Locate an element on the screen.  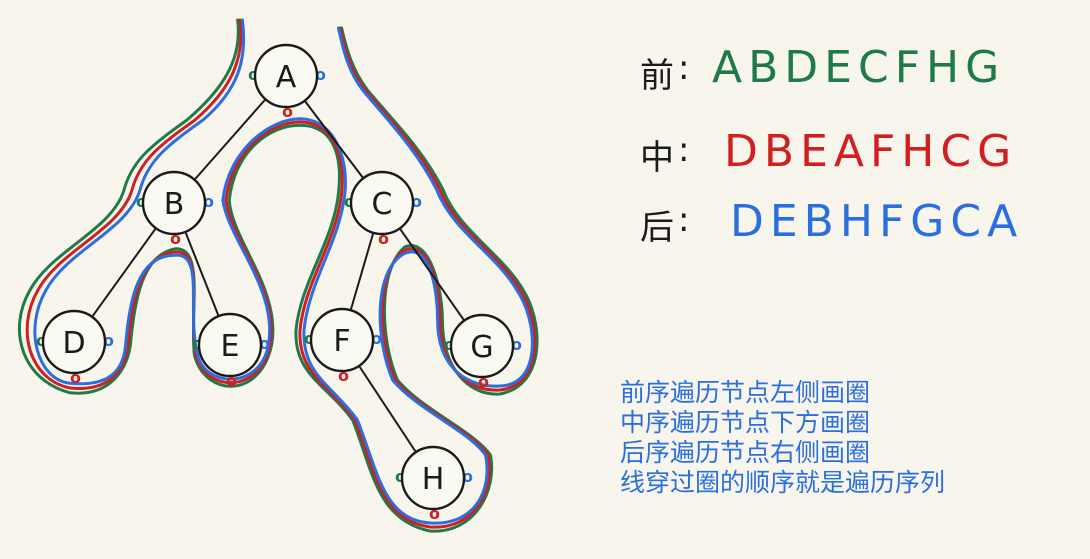
tree-node-F: F is located at coordinates (342, 340).